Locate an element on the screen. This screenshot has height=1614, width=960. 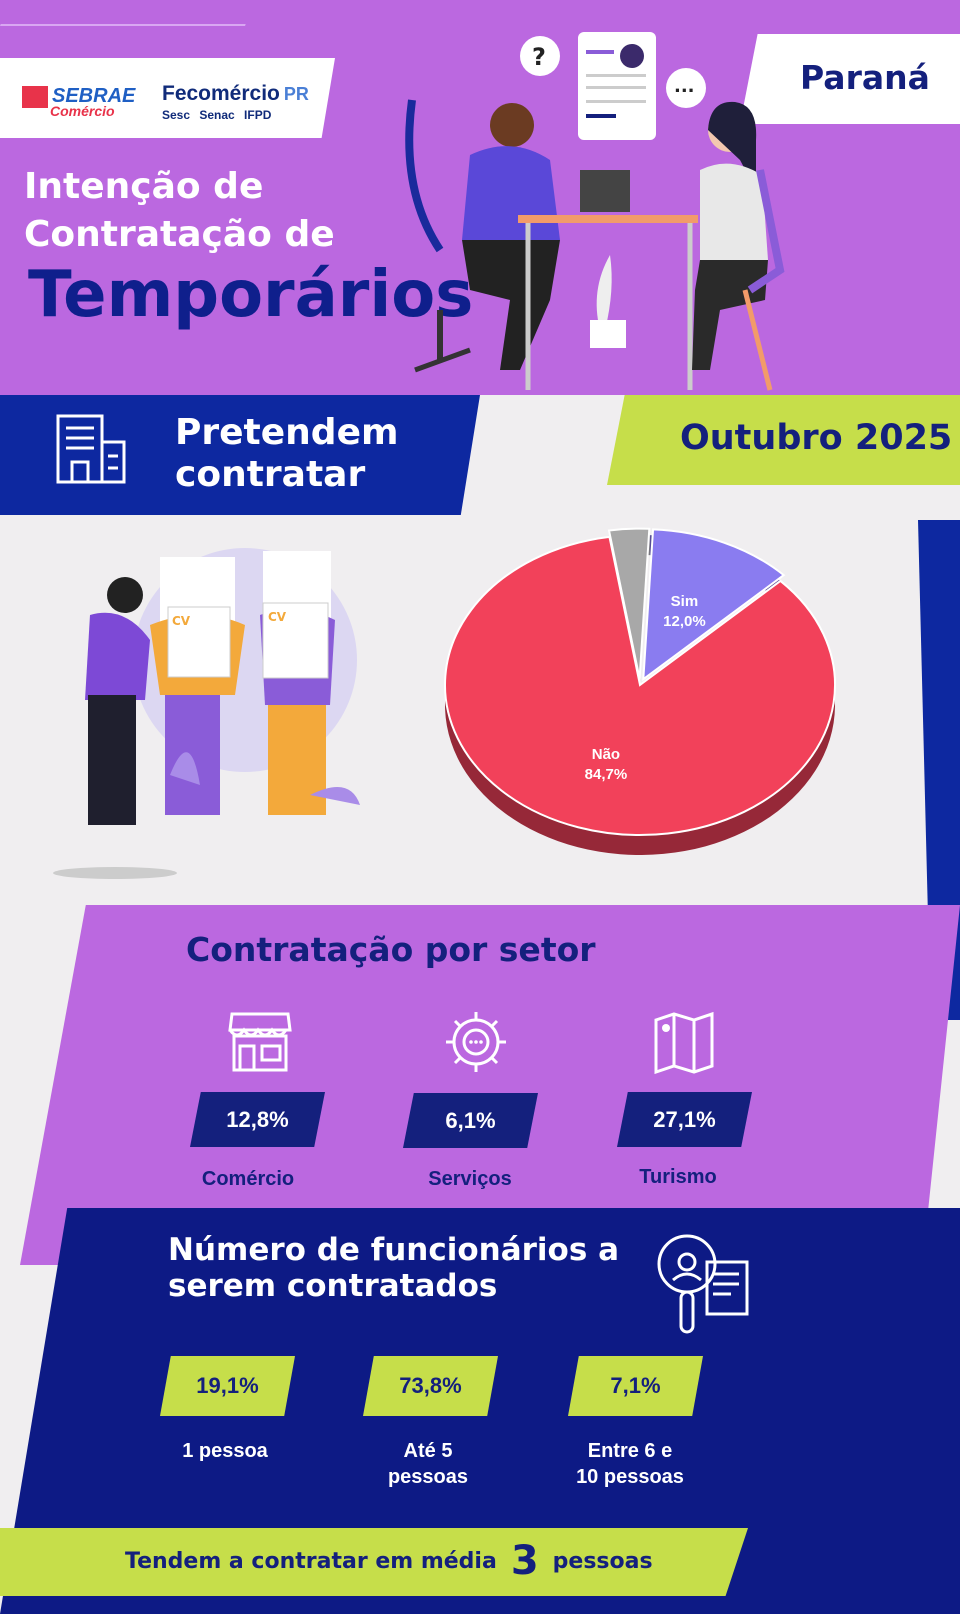
employees-label-1: 1 pessoa is located at coordinates (225, 1451).